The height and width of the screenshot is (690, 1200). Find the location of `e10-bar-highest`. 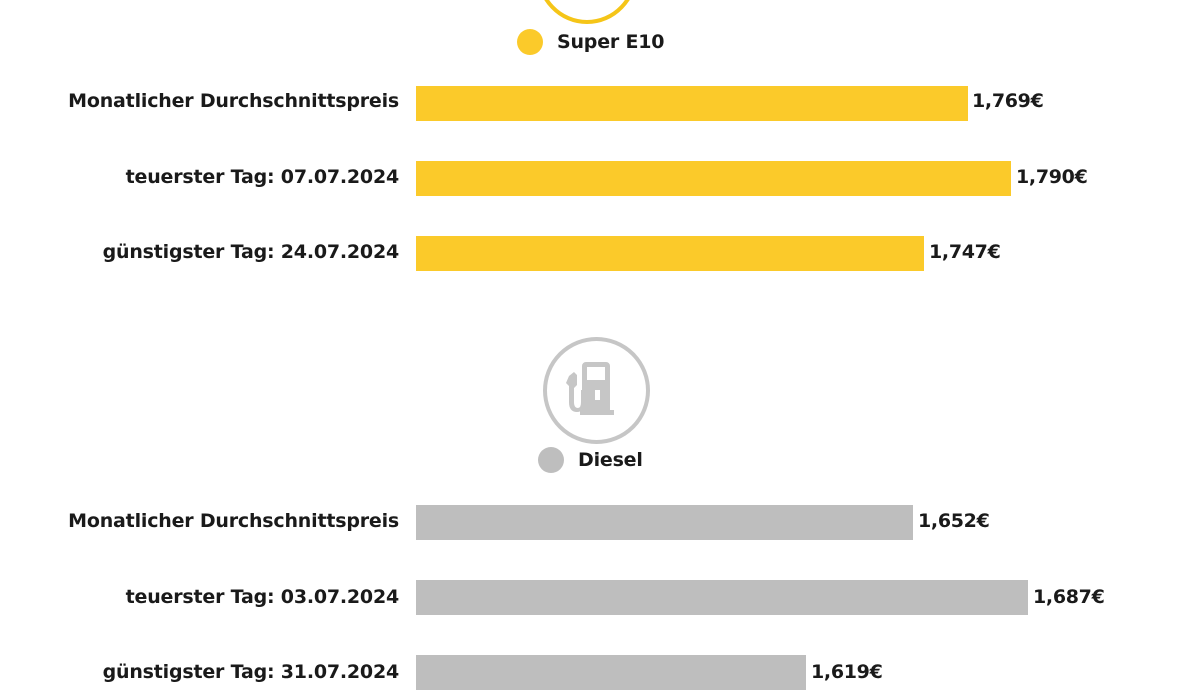

e10-bar-highest is located at coordinates (713, 178).